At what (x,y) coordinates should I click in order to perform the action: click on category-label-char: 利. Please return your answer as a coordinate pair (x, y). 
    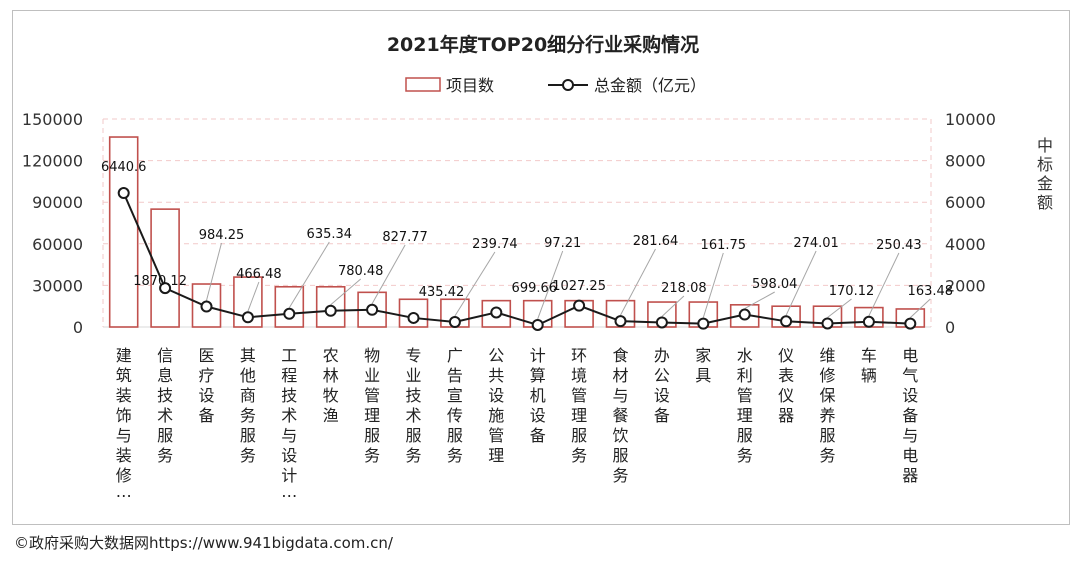
    Looking at the image, I should click on (745, 375).